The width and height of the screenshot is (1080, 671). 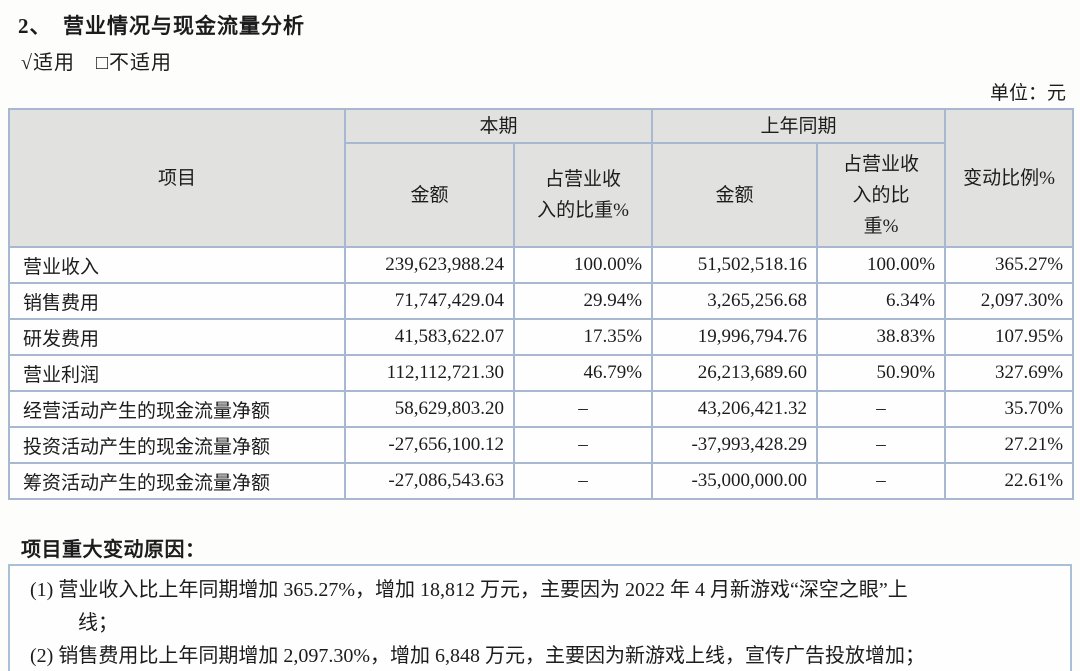 What do you see at coordinates (429, 265) in the screenshot?
I see `cell-current-amount: 239,623,988.24` at bounding box center [429, 265].